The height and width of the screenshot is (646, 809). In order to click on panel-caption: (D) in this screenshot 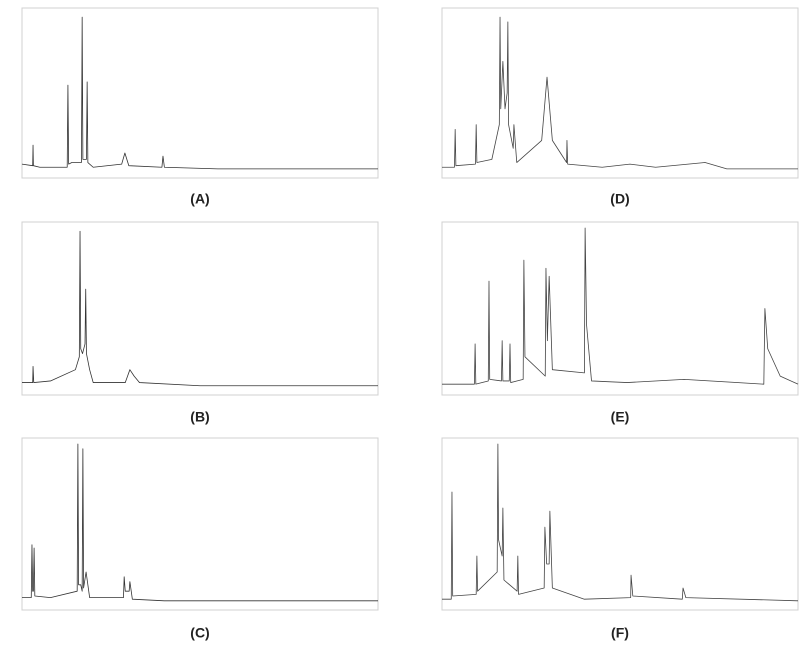, I will do `click(619, 199)`.